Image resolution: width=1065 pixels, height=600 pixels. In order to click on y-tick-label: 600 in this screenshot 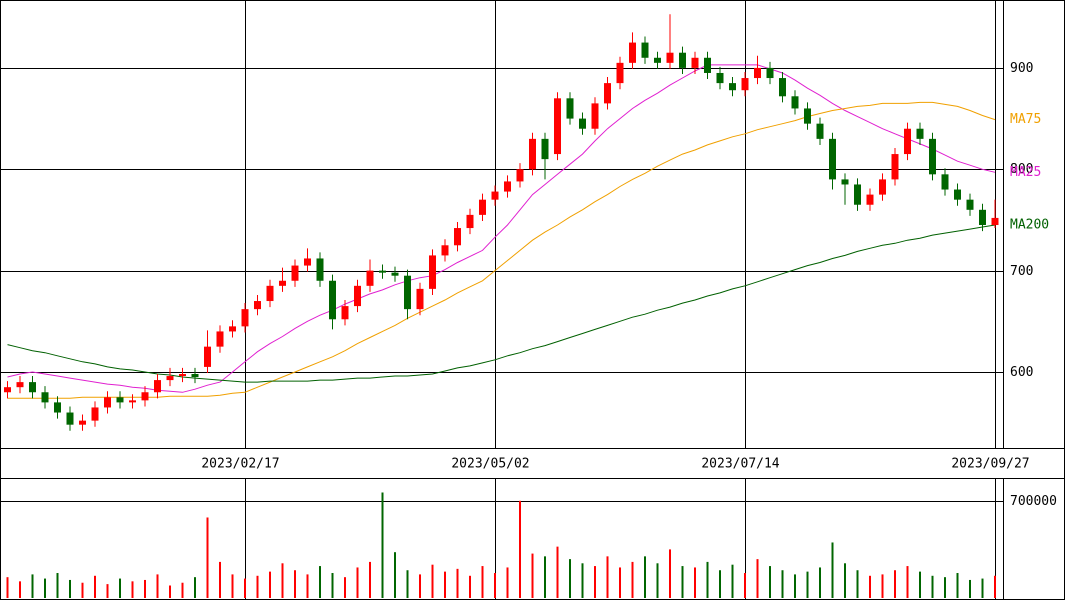, I will do `click(1021, 372)`.